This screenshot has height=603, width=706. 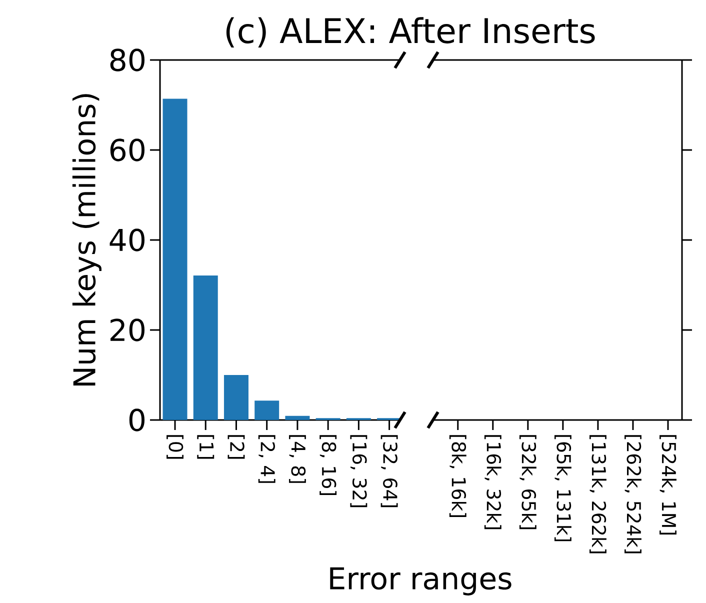 What do you see at coordinates (87, 240) in the screenshot?
I see `y-axis-title: Num keys (millions)` at bounding box center [87, 240].